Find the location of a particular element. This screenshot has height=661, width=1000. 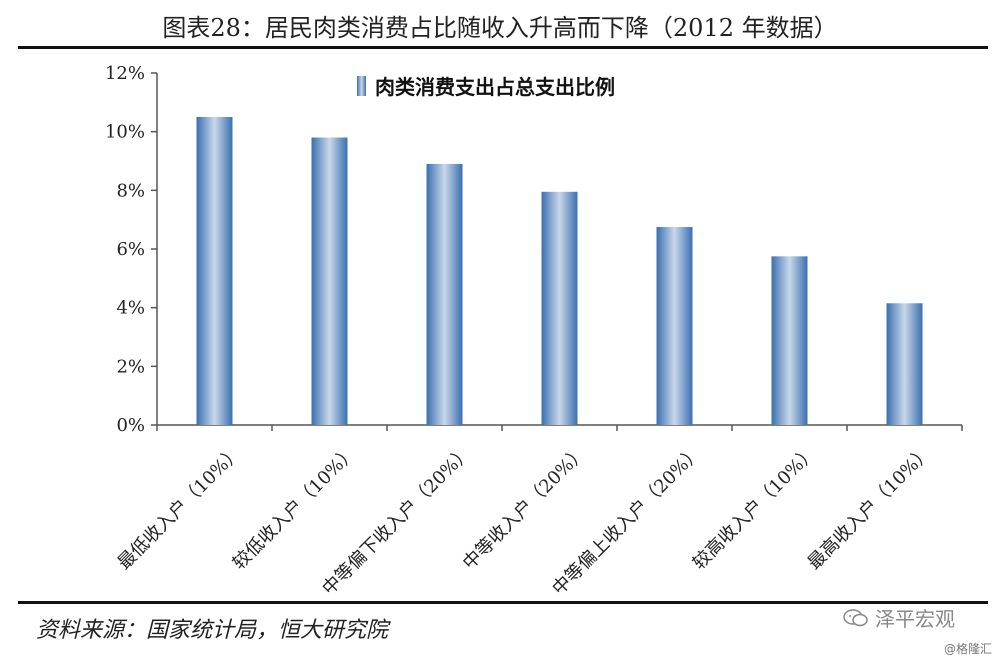

legend-swatch is located at coordinates (361, 86).